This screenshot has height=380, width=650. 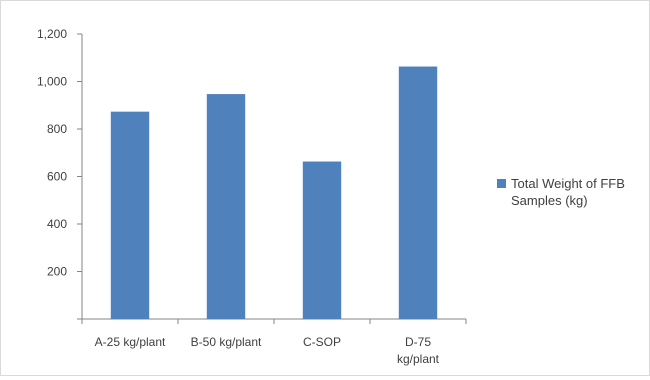 I want to click on y-tick-label: 600, so click(x=57, y=177).